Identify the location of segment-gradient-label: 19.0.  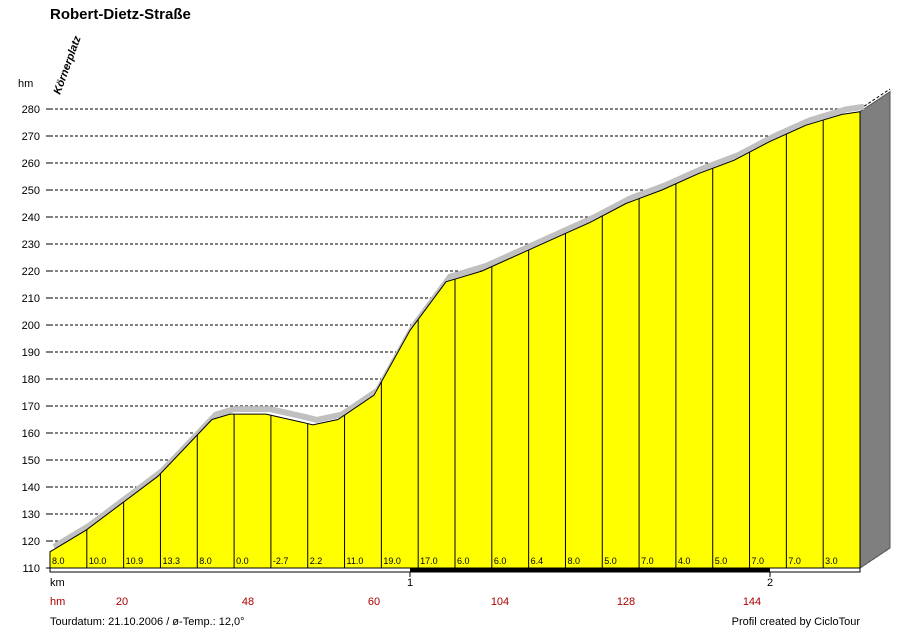
(392, 561).